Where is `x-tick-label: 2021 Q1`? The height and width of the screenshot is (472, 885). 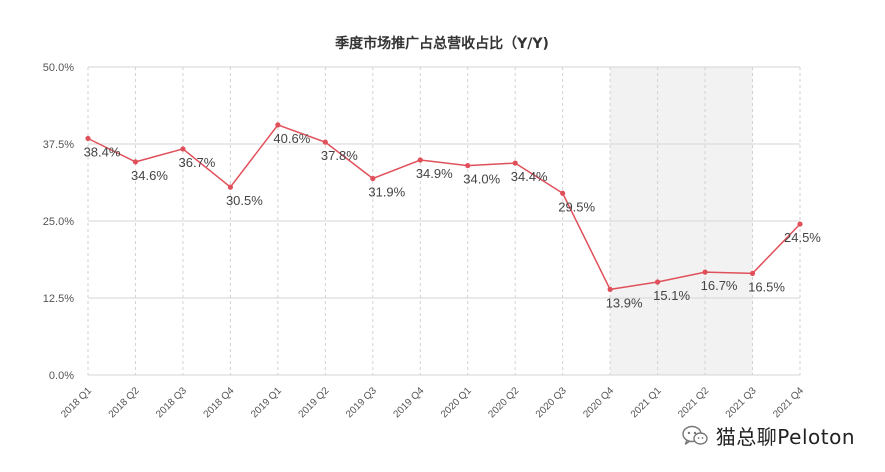
x-tick-label: 2021 Q1 is located at coordinates (646, 402).